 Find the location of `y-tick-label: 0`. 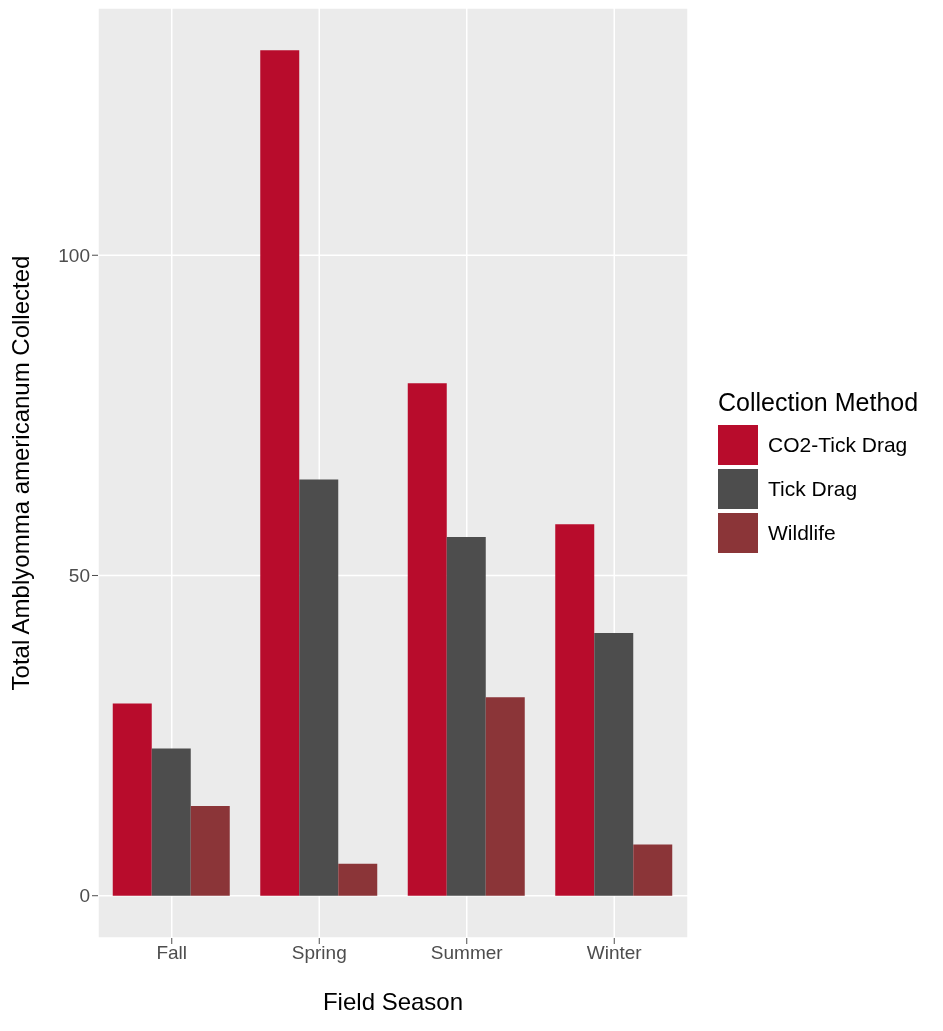

y-tick-label: 0 is located at coordinates (84, 896).